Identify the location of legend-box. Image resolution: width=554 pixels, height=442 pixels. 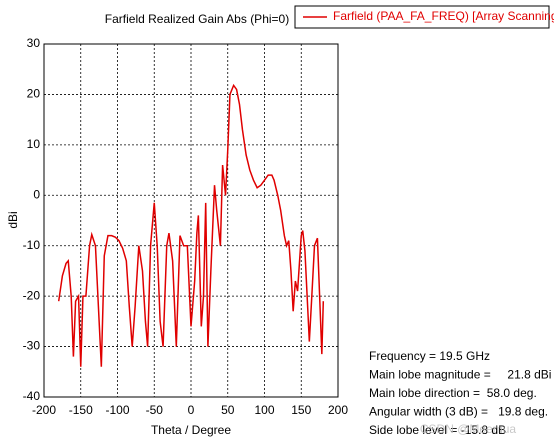
(422, 17).